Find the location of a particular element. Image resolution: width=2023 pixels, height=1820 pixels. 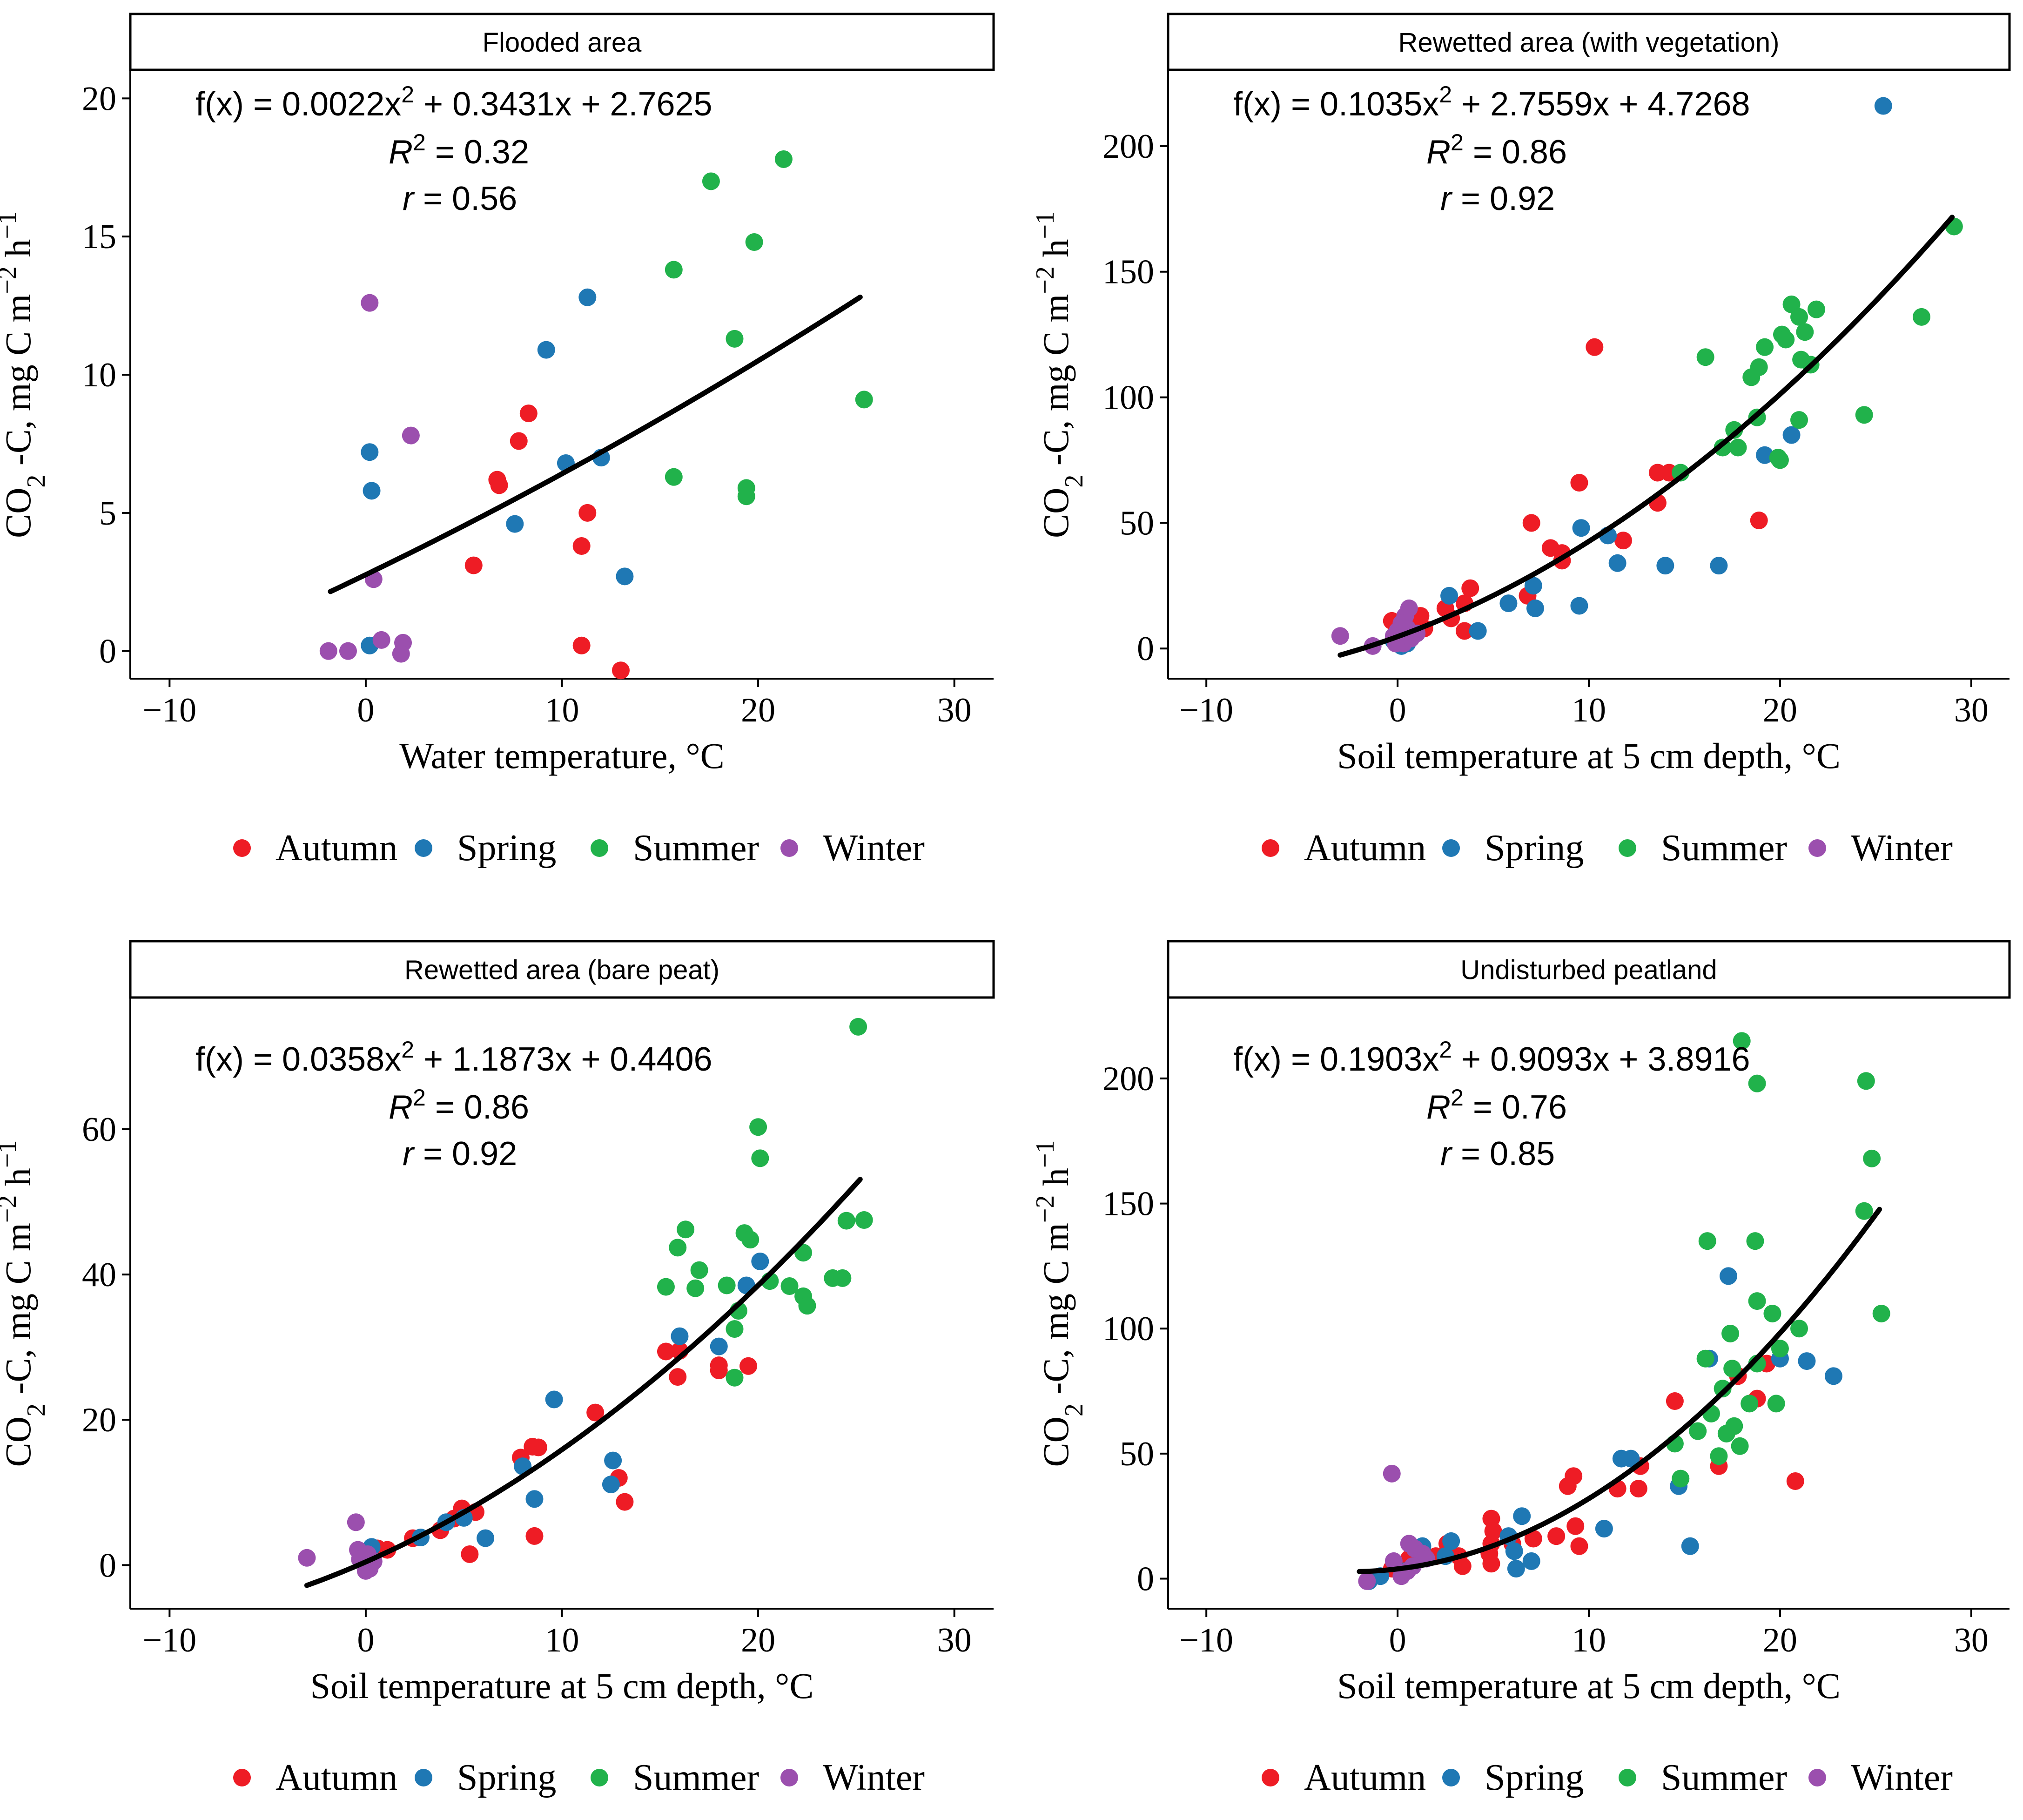

r2-label: R is located at coordinates (401, 152).